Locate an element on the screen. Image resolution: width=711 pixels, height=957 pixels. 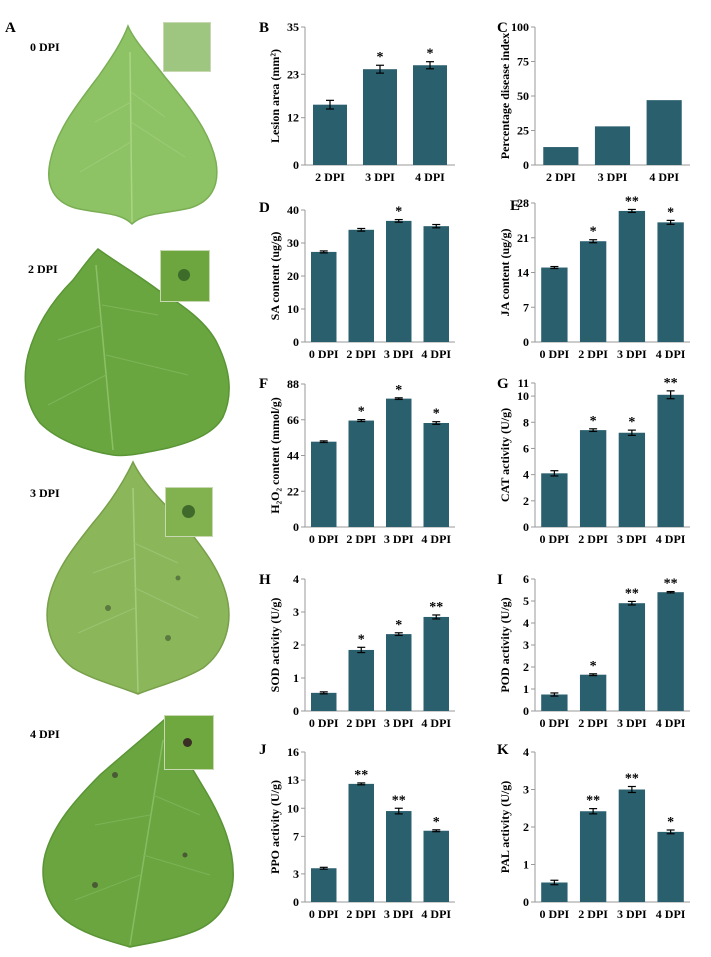
y-tick-label-f: 22 is located at coordinates (293, 491).